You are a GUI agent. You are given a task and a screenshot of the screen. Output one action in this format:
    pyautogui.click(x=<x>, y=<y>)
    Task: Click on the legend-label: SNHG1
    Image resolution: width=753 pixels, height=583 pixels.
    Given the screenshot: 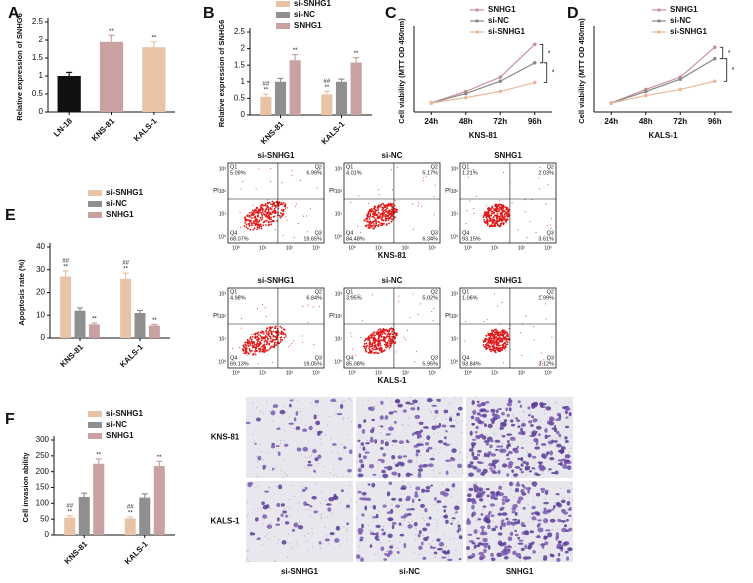 What is the action you would take?
    pyautogui.click(x=120, y=435)
    